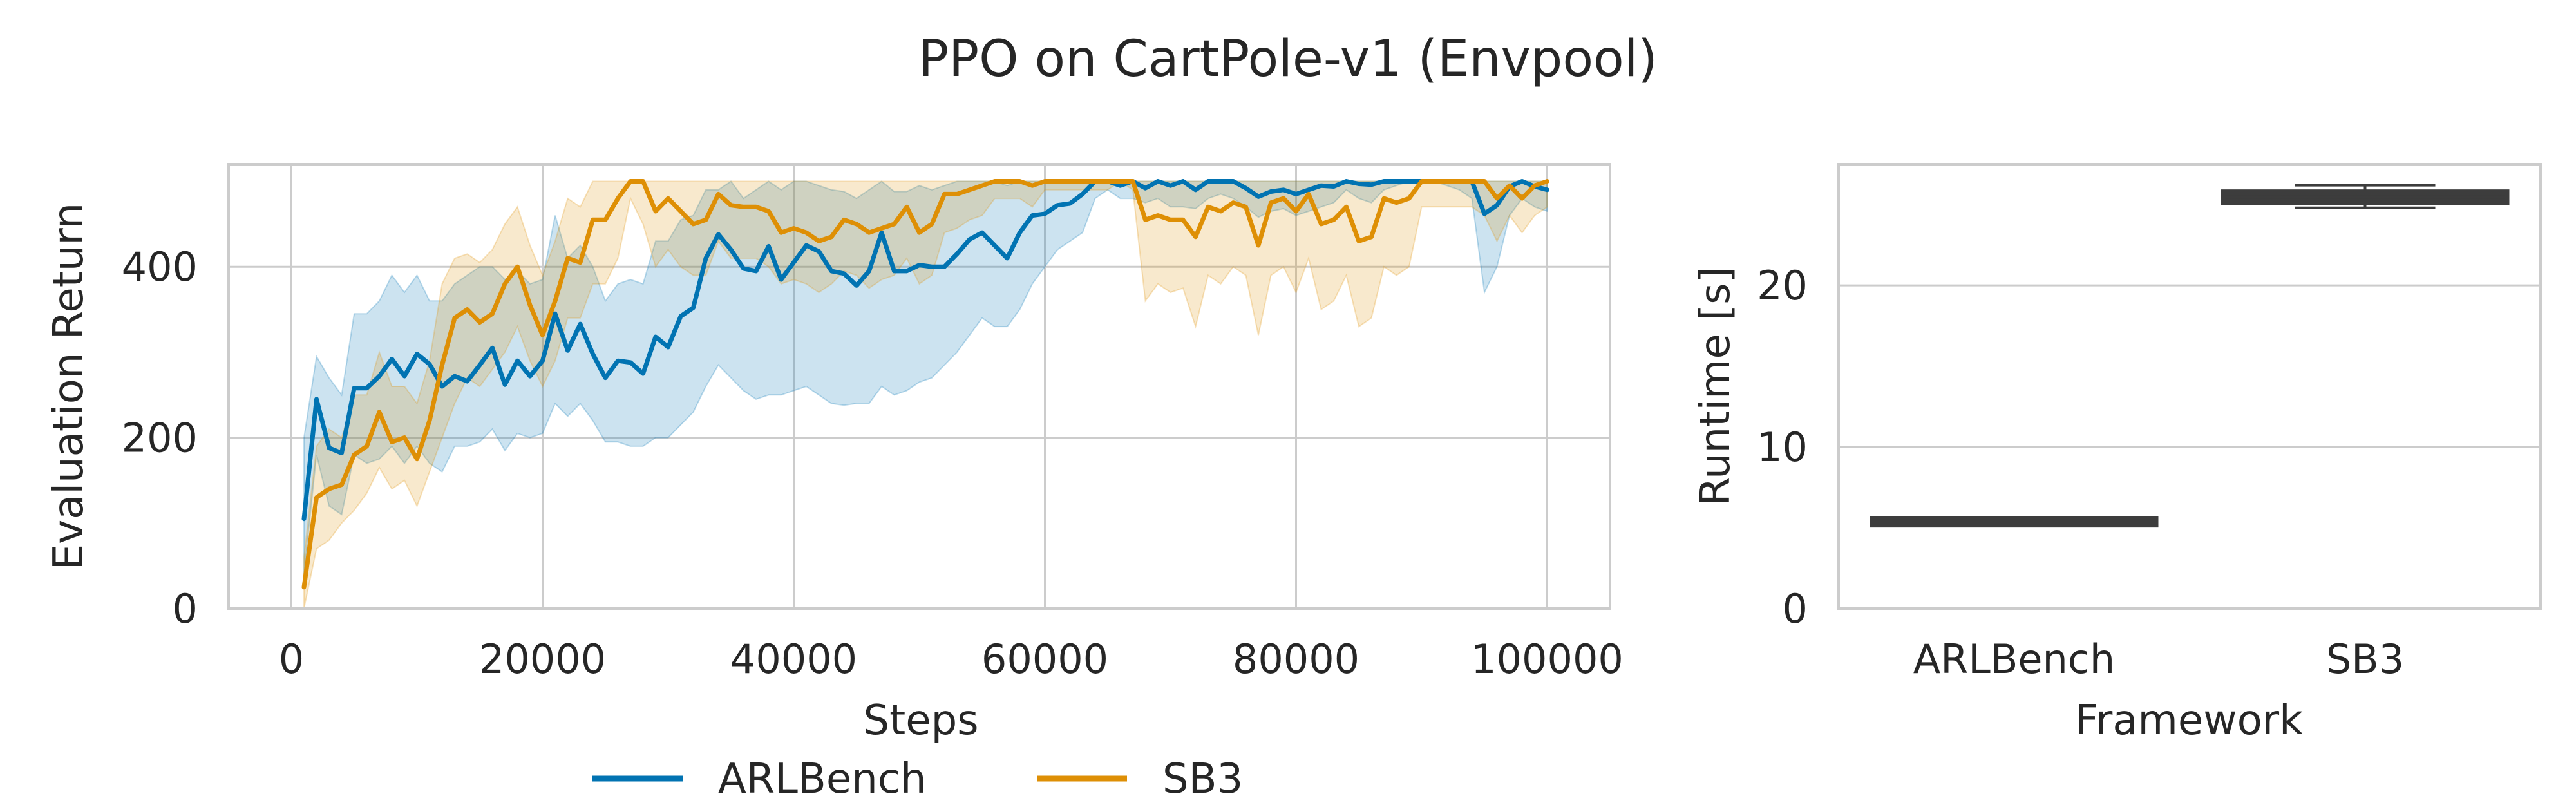  I want to click on x-tick-label: 60000, so click(1044, 659).